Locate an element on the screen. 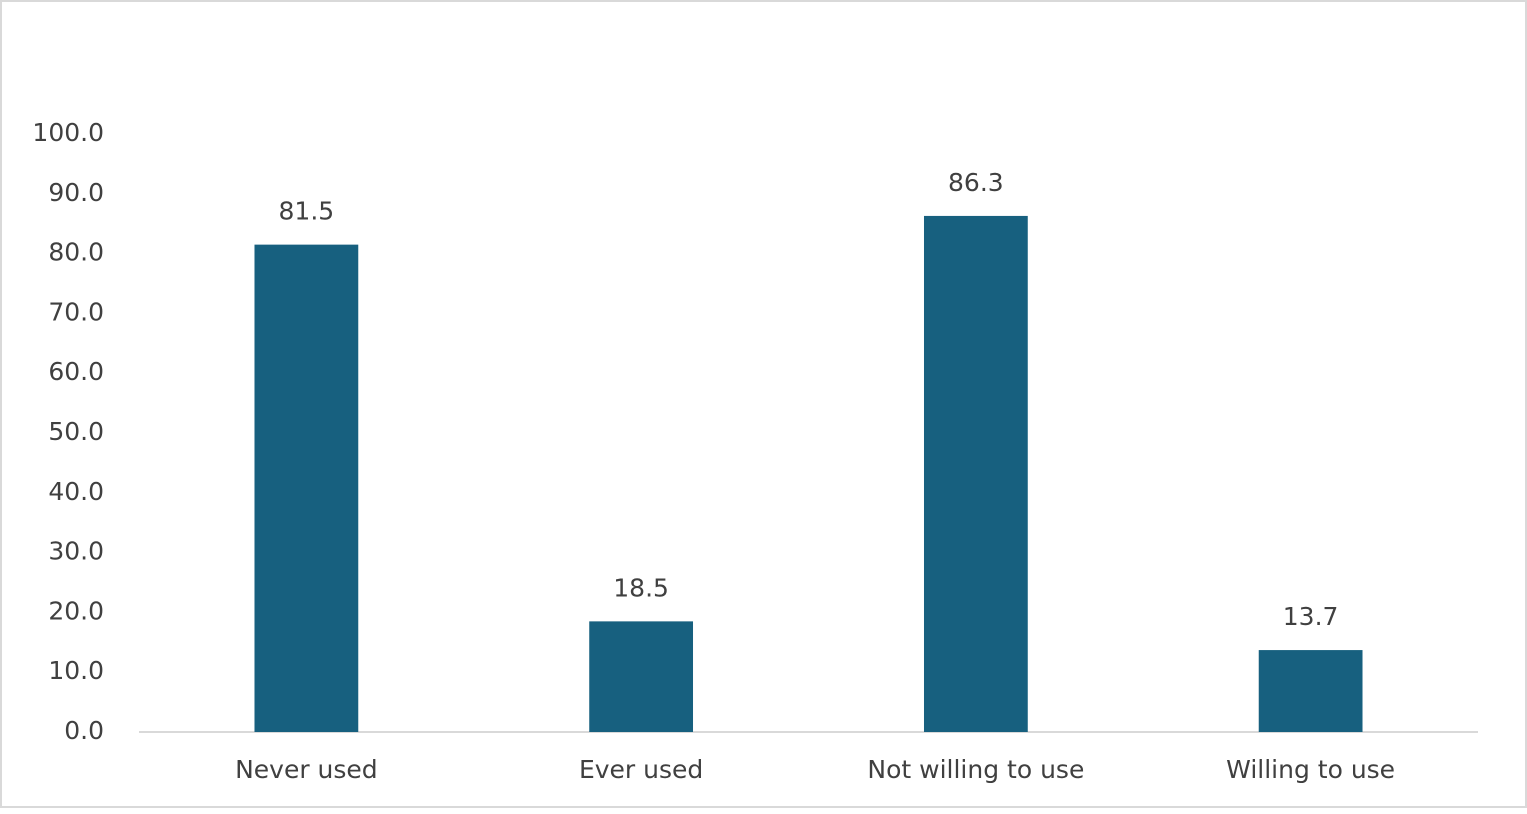 Image resolution: width=1527 pixels, height=814 pixels. x-tick-label: Never used is located at coordinates (306, 769).